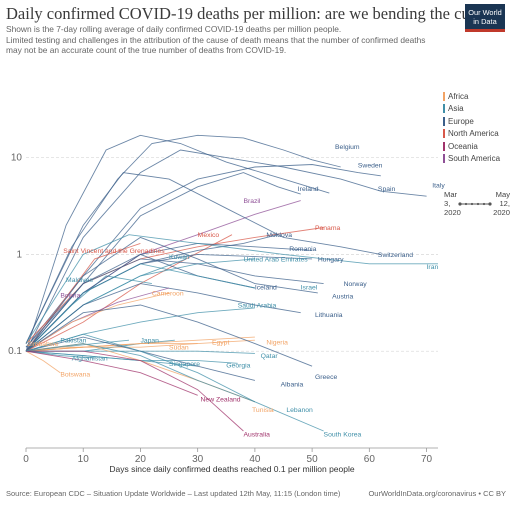 This screenshot has height=512, width=512. Describe the element at coordinates (347, 147) in the screenshot. I see `series-label-belgium: Belgium` at that location.